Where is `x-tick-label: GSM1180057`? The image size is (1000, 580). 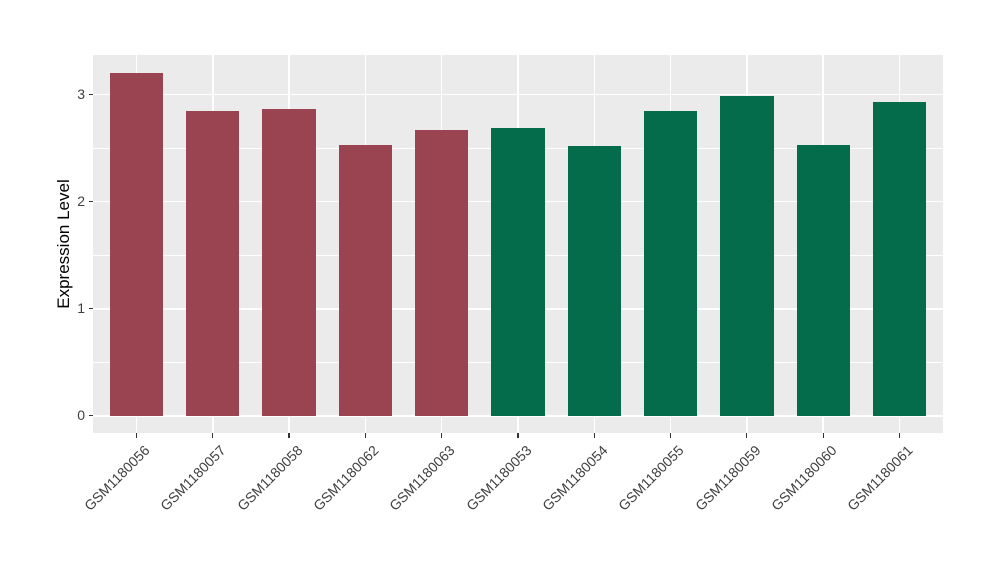
x-tick-label: GSM1180057 is located at coordinates (193, 478).